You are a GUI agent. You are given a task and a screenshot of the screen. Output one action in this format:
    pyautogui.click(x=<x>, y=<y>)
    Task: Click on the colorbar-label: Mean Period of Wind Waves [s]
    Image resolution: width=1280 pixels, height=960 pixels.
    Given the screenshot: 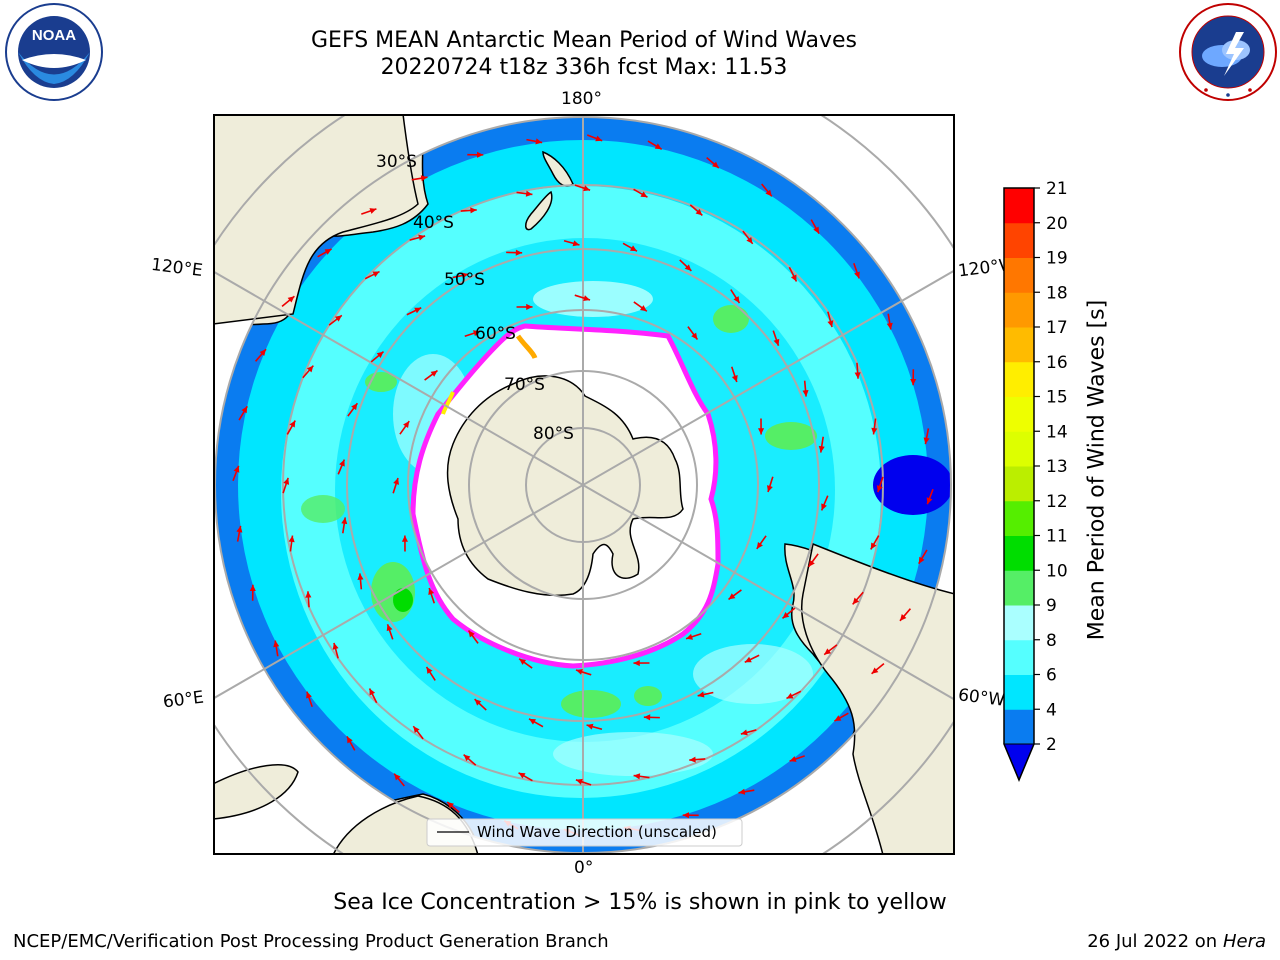 What is the action you would take?
    pyautogui.click(x=1097, y=470)
    